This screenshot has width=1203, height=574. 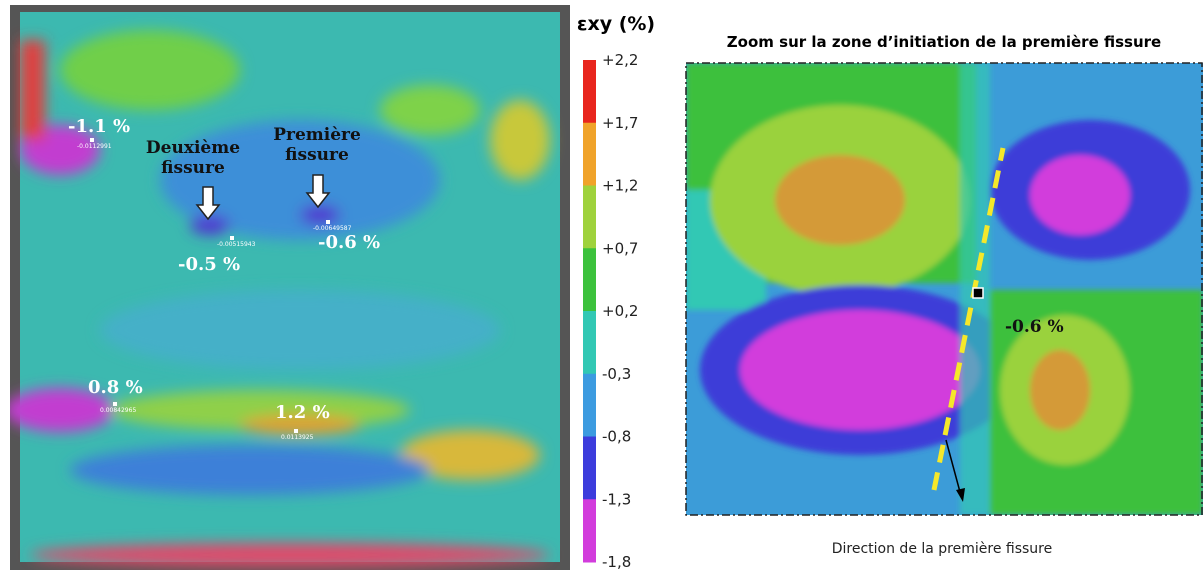 I want to click on colorbar-label: +1,2, so click(x=620, y=186).